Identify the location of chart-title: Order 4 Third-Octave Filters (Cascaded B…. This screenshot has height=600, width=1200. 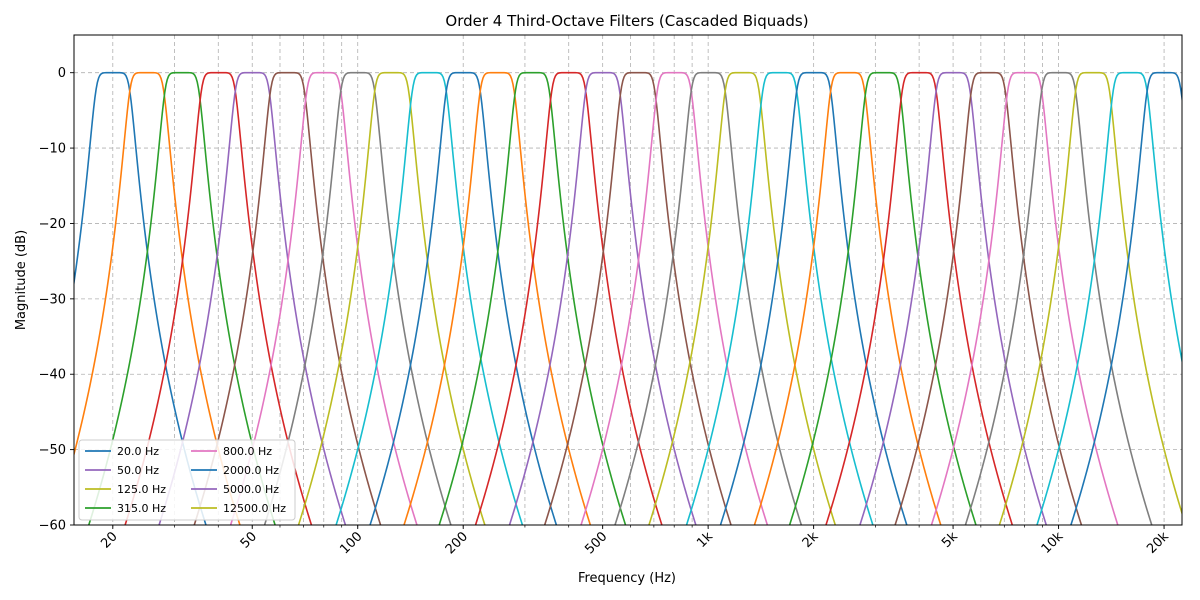
(626, 21).